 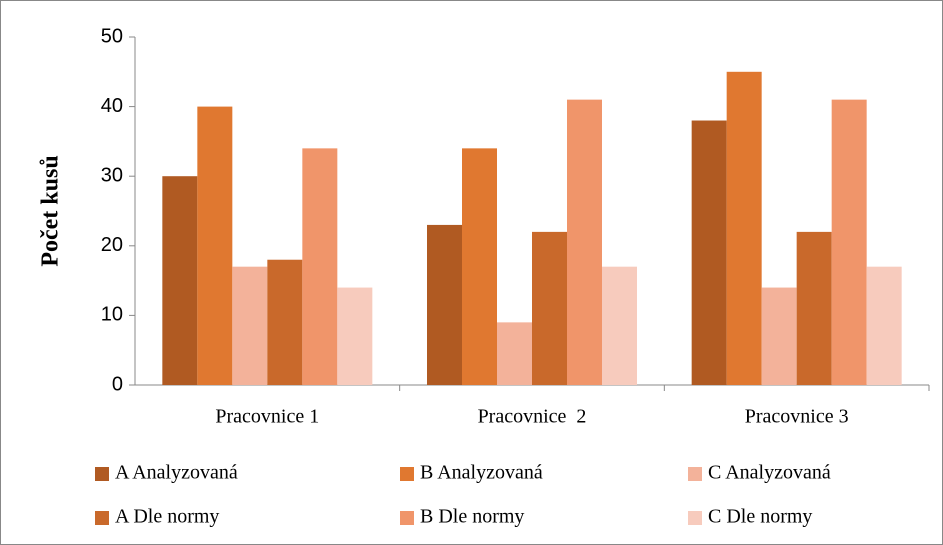 I want to click on legend-label: C Analyzovaná, so click(x=769, y=473).